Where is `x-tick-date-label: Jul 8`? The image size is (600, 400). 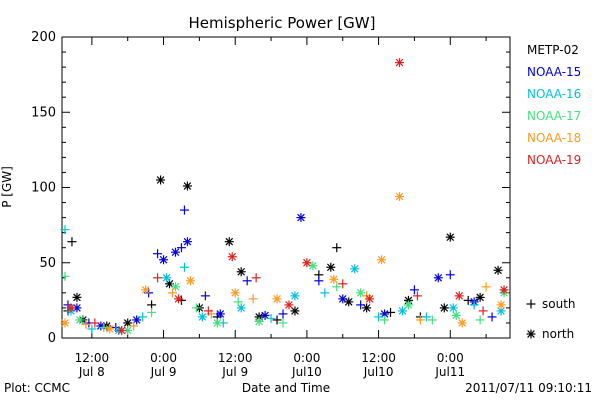 x-tick-date-label: Jul 8 is located at coordinates (91, 372).